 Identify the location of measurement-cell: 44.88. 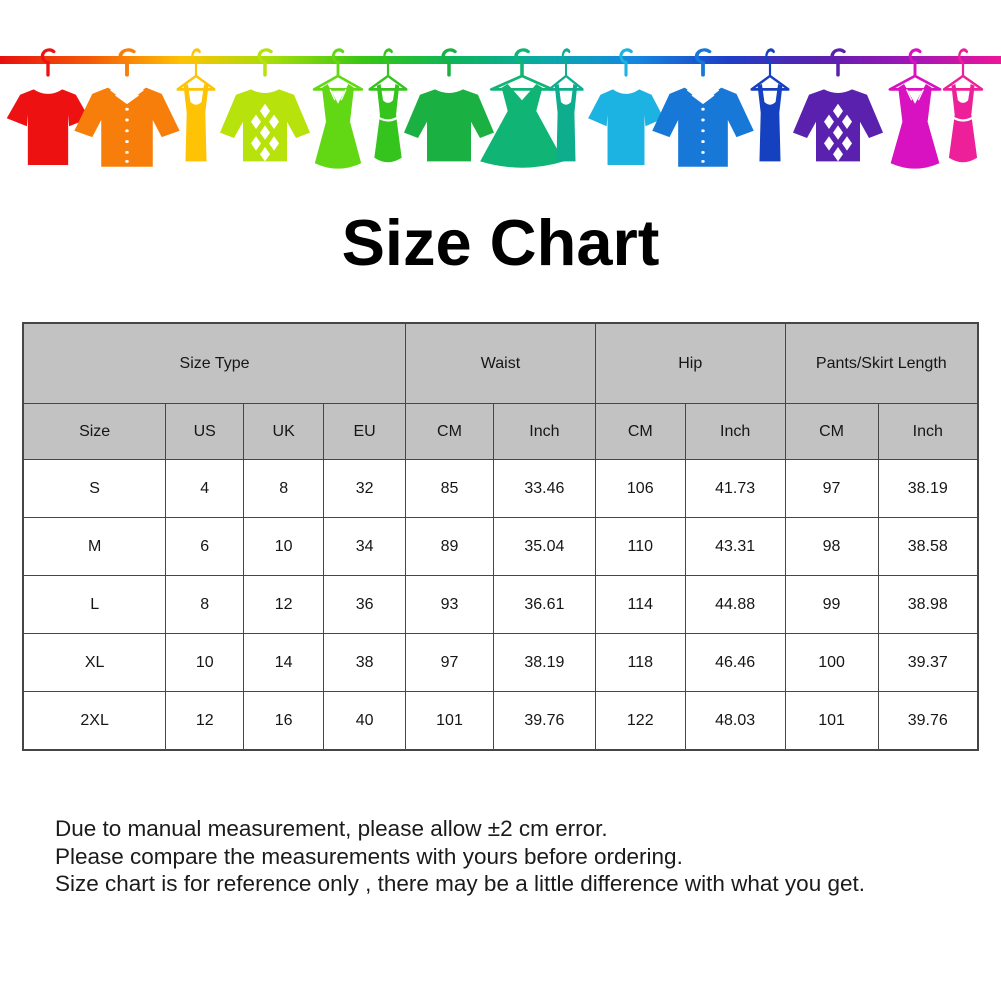
(735, 604).